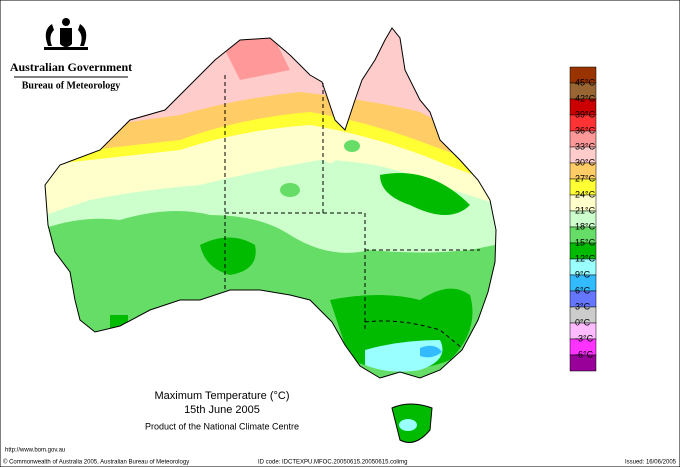  I want to click on legend-label: 45°C, so click(585, 82).